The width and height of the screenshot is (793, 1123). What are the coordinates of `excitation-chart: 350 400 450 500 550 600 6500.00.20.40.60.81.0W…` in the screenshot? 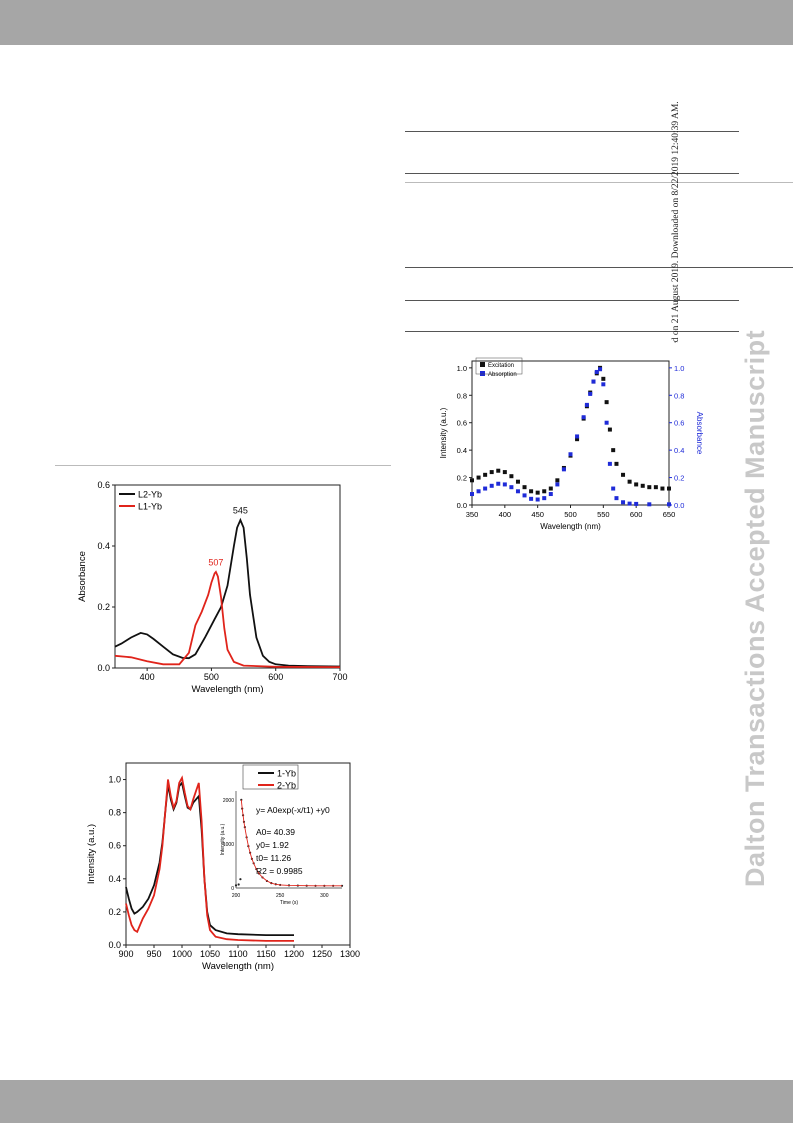 It's located at (571, 444).